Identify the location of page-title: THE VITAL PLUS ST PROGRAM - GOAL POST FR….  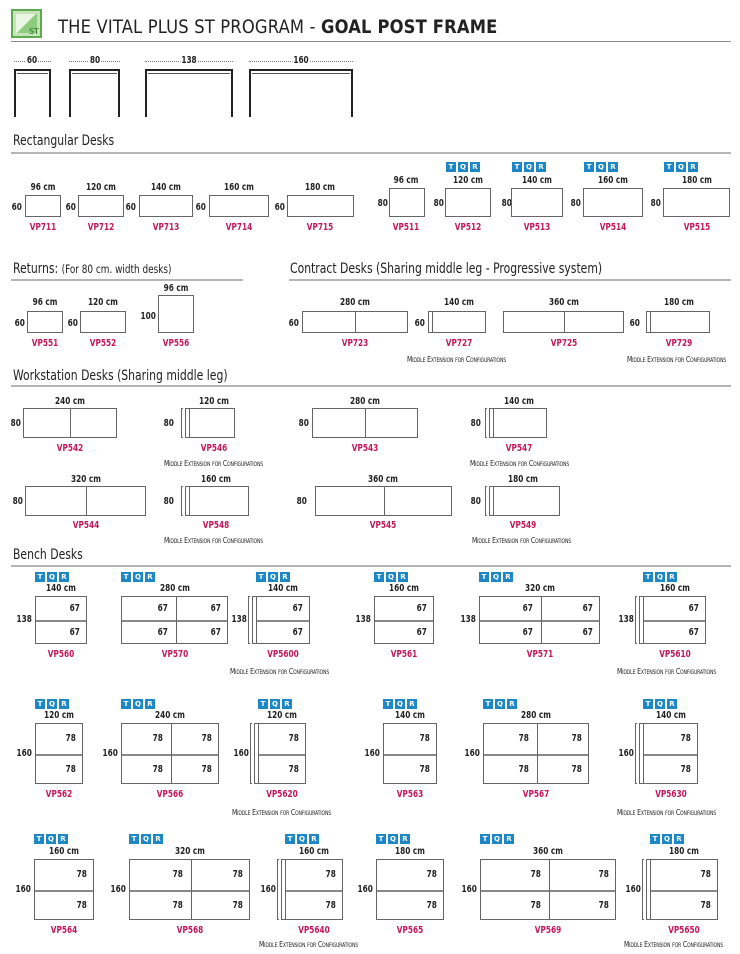
(277, 27).